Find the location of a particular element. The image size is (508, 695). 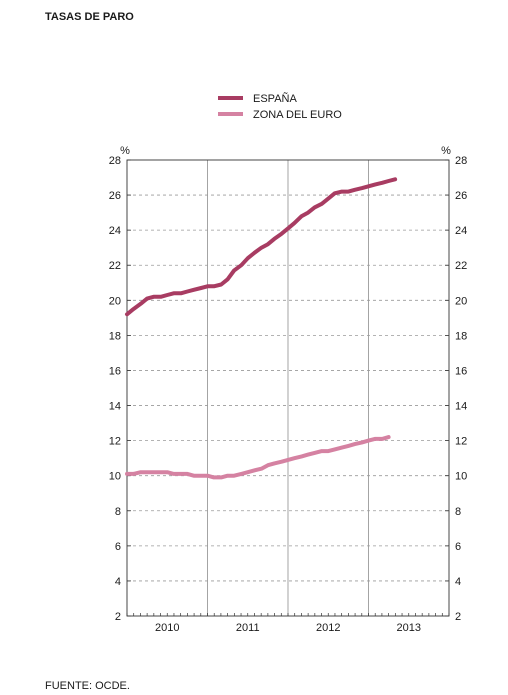

y-tick-label-left: 10 is located at coordinates (115, 477).